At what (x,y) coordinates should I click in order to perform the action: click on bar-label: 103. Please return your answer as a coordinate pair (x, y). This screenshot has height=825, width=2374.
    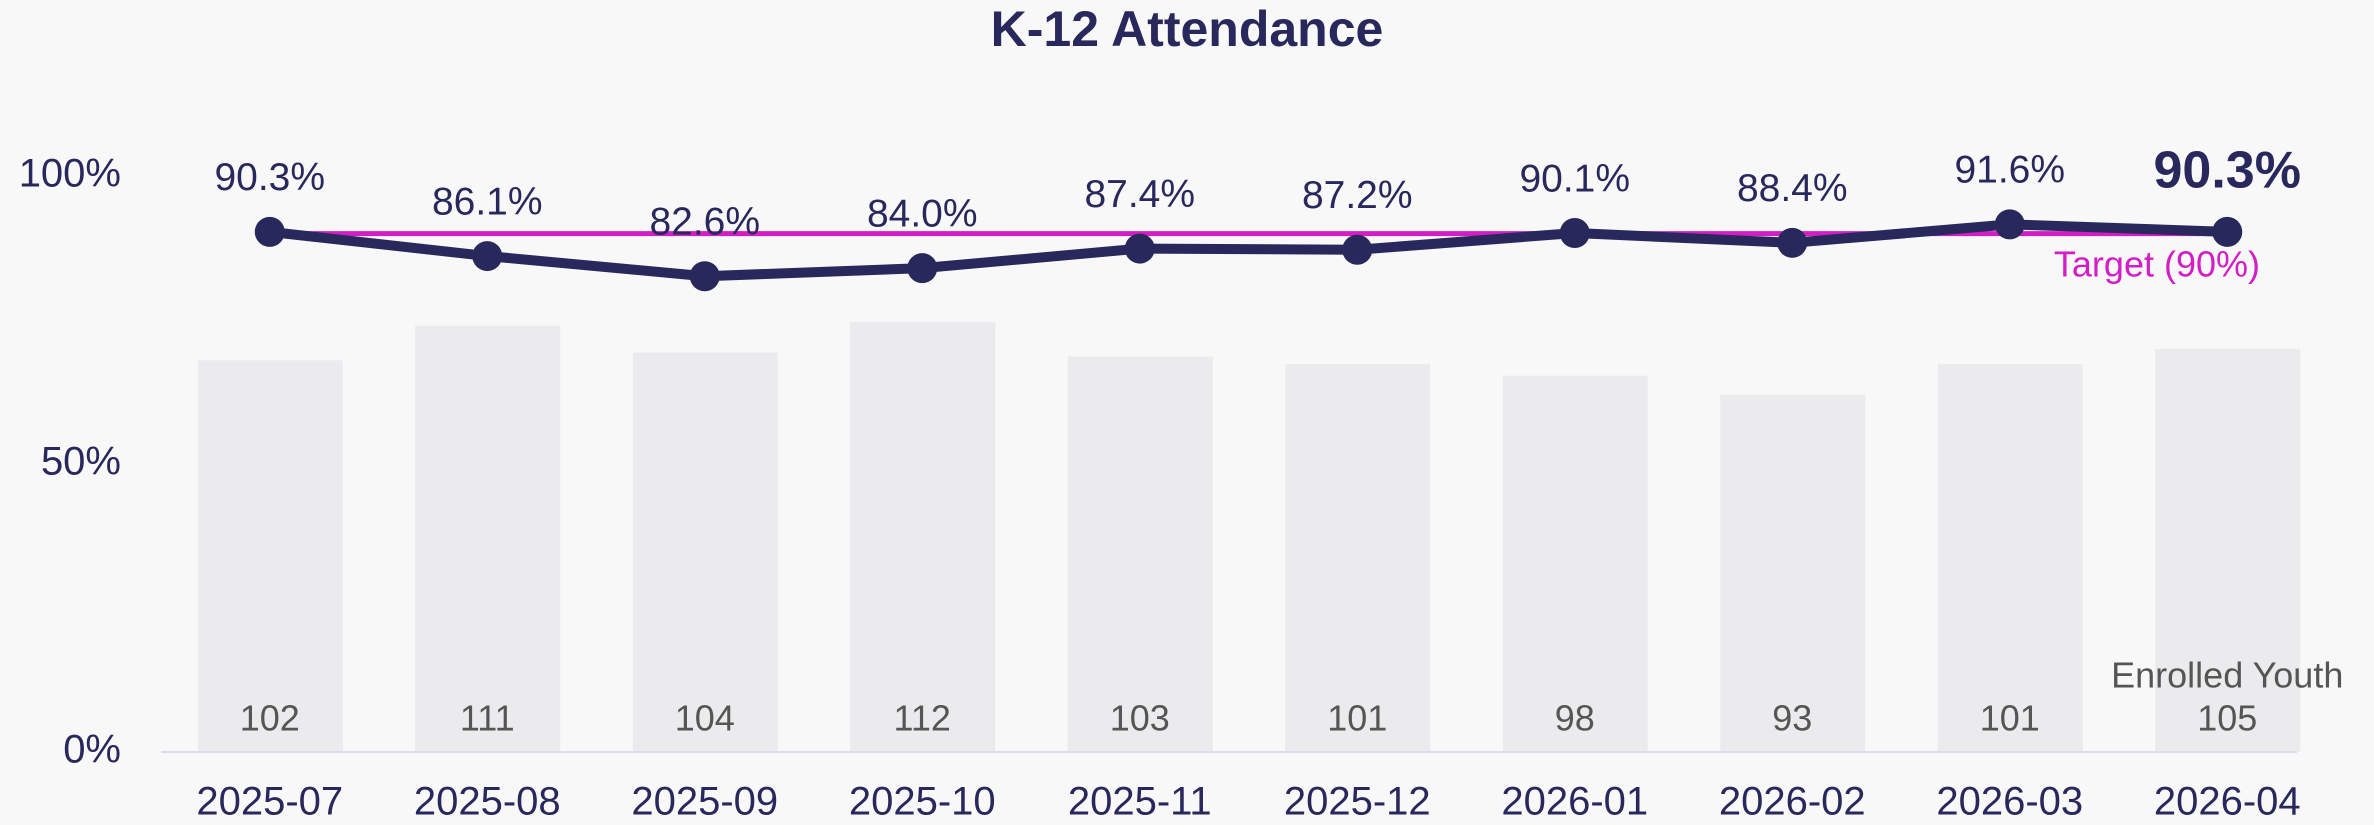
    Looking at the image, I should click on (1140, 718).